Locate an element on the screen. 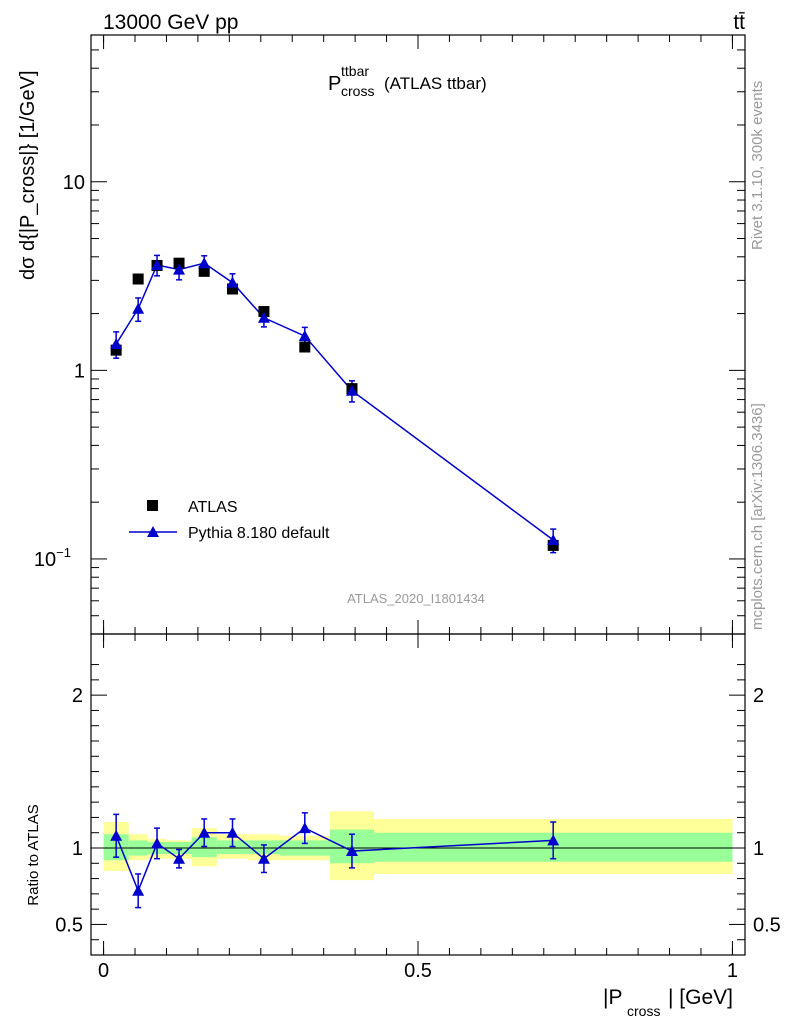 The height and width of the screenshot is (1024, 786). upper-y-tick-label: 1 is located at coordinates (79, 371).